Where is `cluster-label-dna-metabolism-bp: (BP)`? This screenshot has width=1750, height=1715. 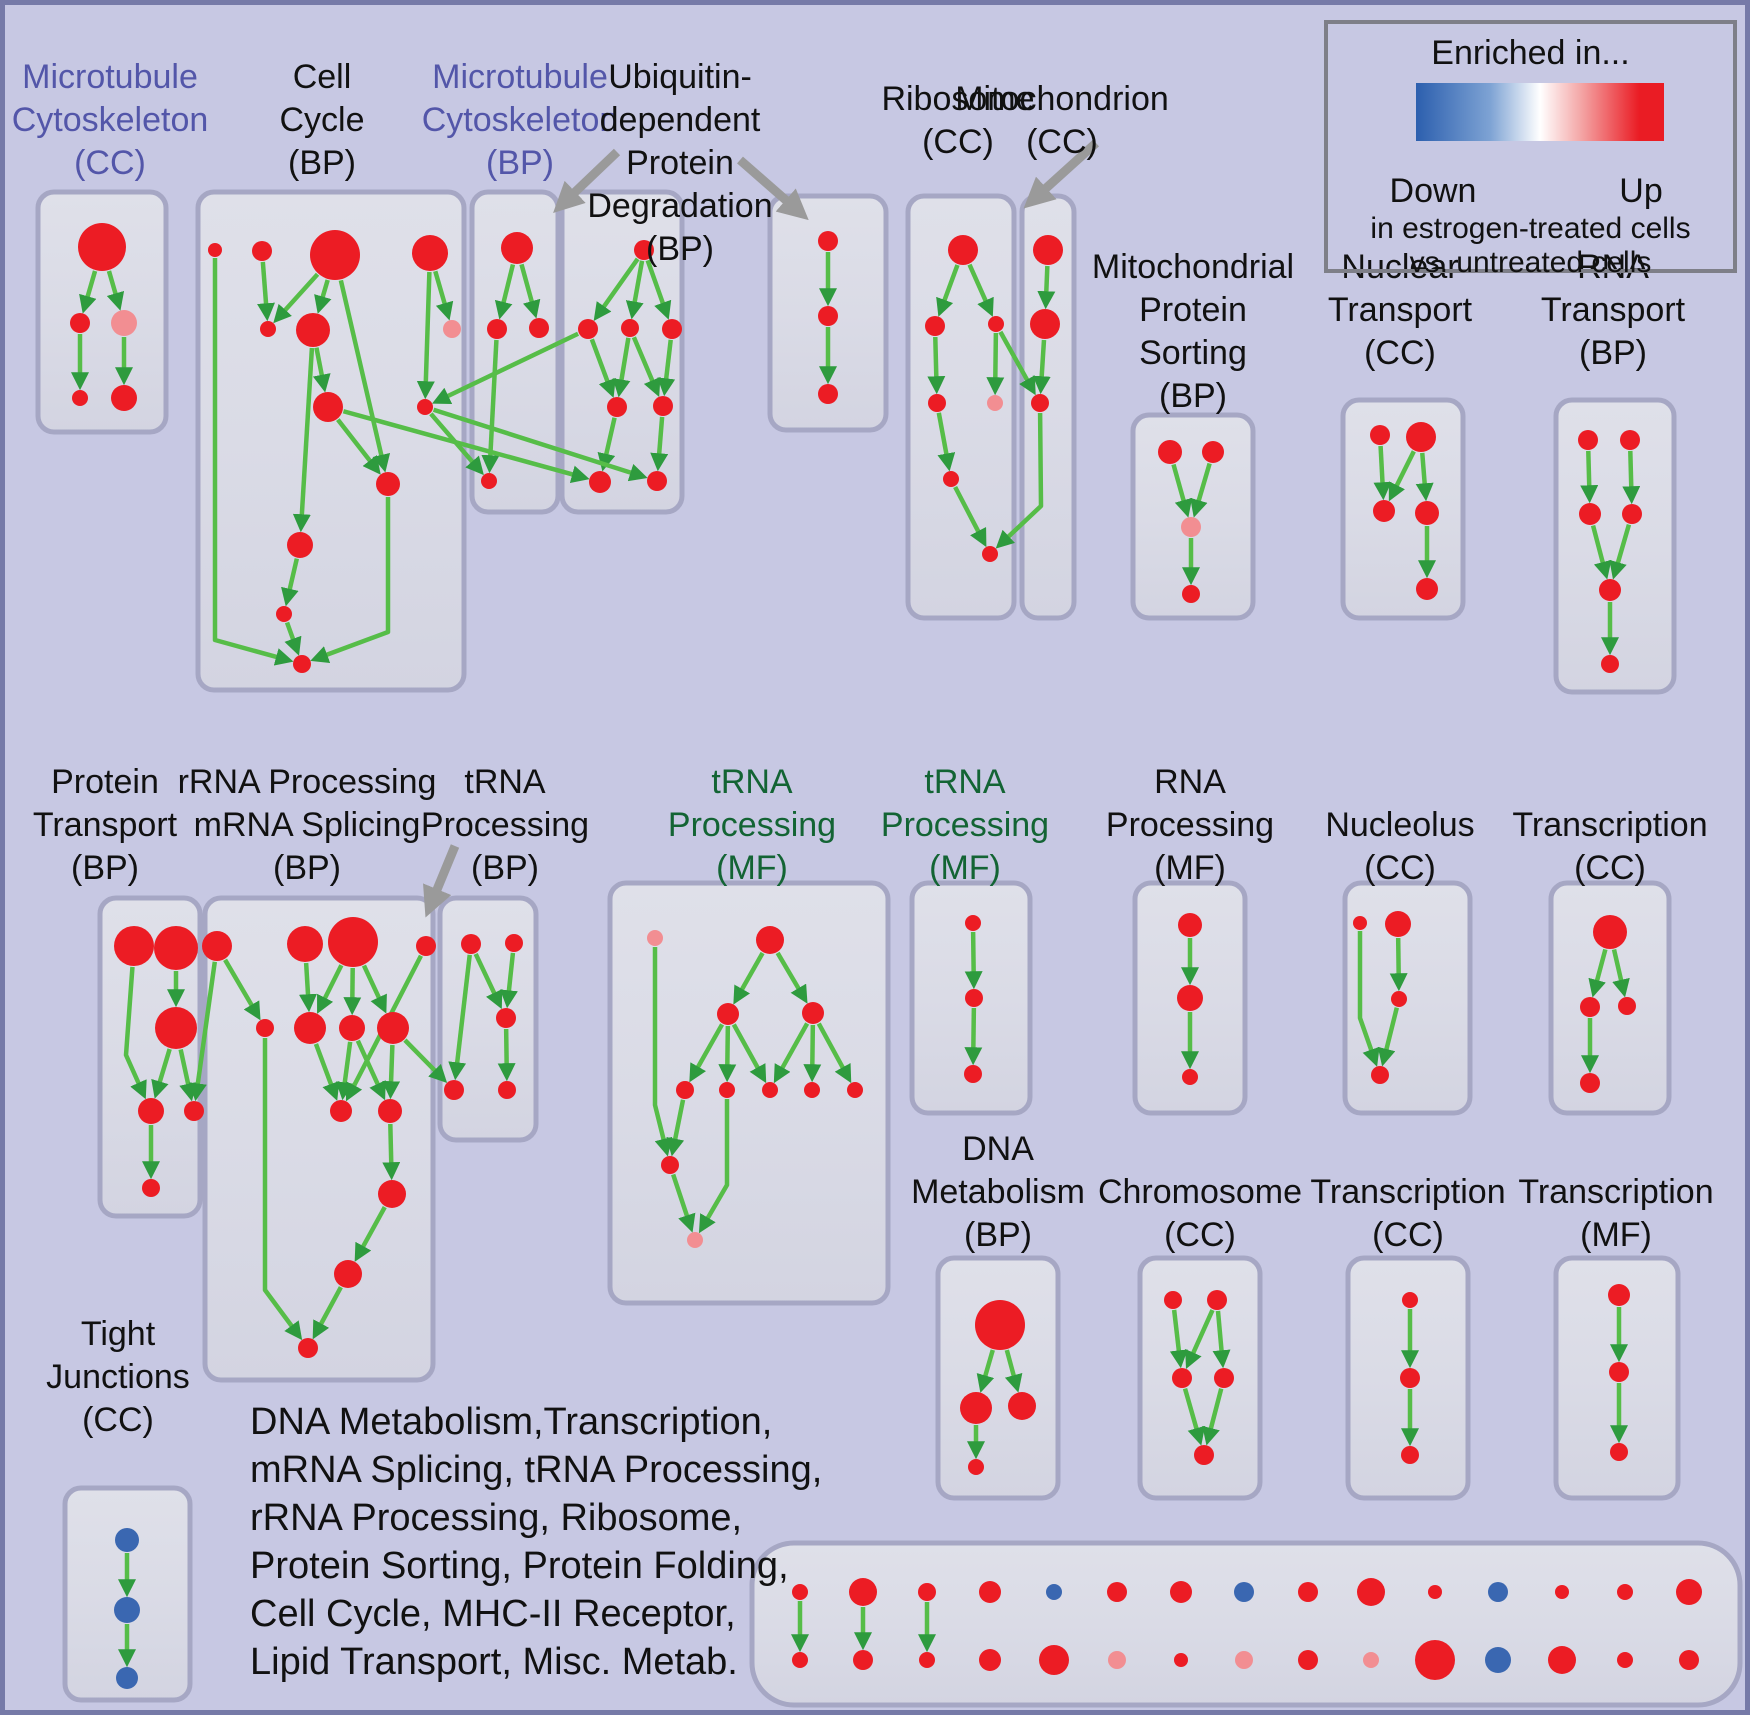
cluster-label-dna-metabolism-bp: (BP) is located at coordinates (998, 1235).